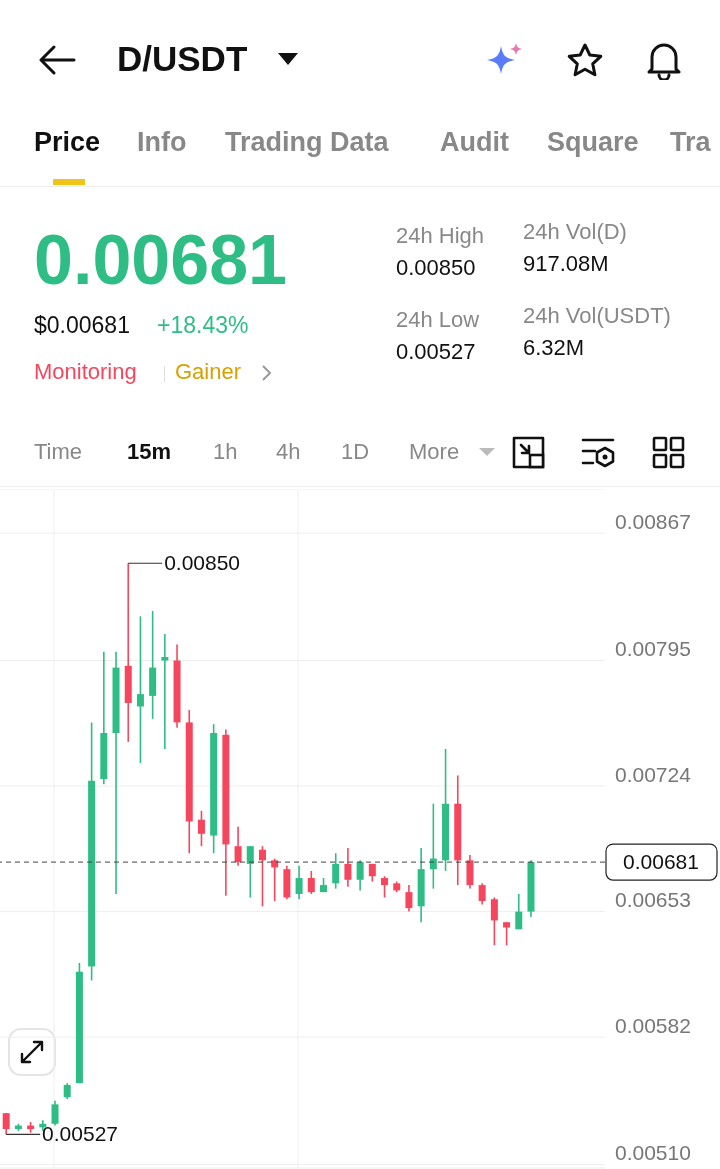 This screenshot has height=1169, width=720. I want to click on y-tick-label: 0.00724, so click(653, 774).